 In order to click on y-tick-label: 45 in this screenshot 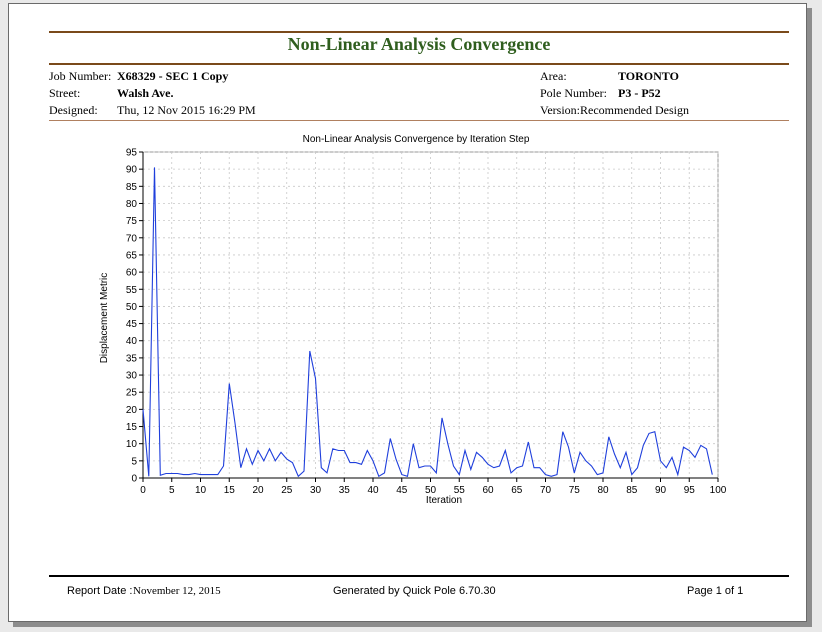, I will do `click(132, 324)`.